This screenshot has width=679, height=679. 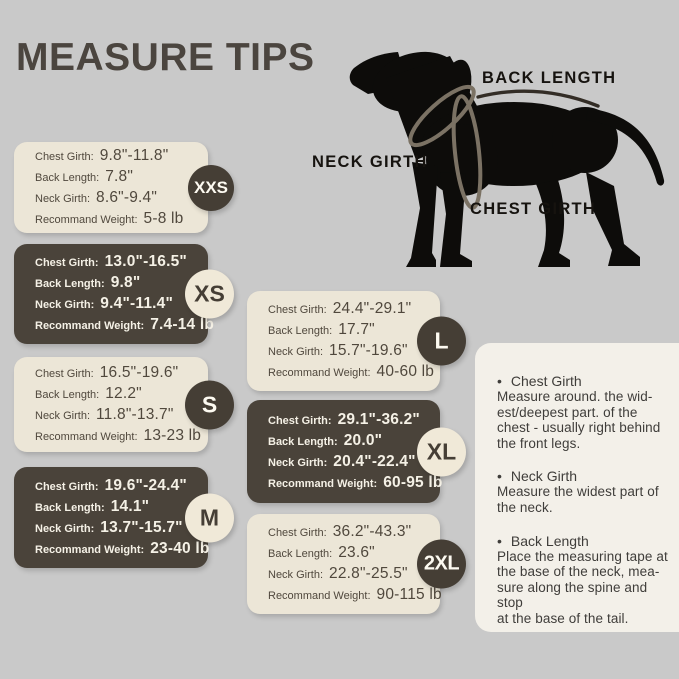 I want to click on tip-line: Measure around. the wid-, so click(x=575, y=396).